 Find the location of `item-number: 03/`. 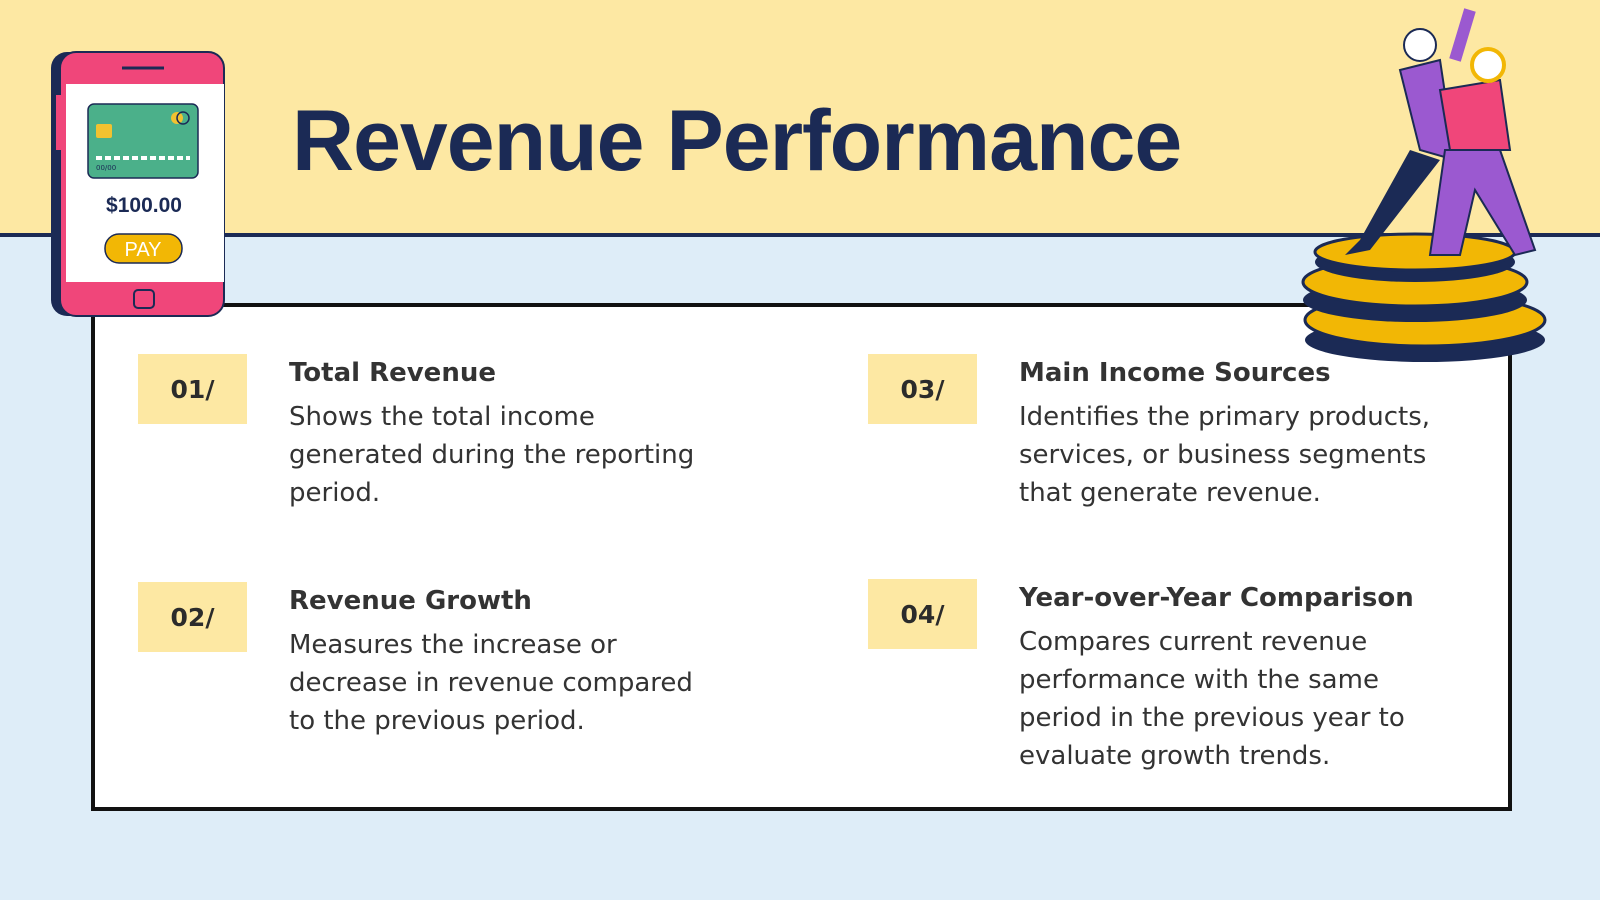

item-number: 03/ is located at coordinates (922, 389).